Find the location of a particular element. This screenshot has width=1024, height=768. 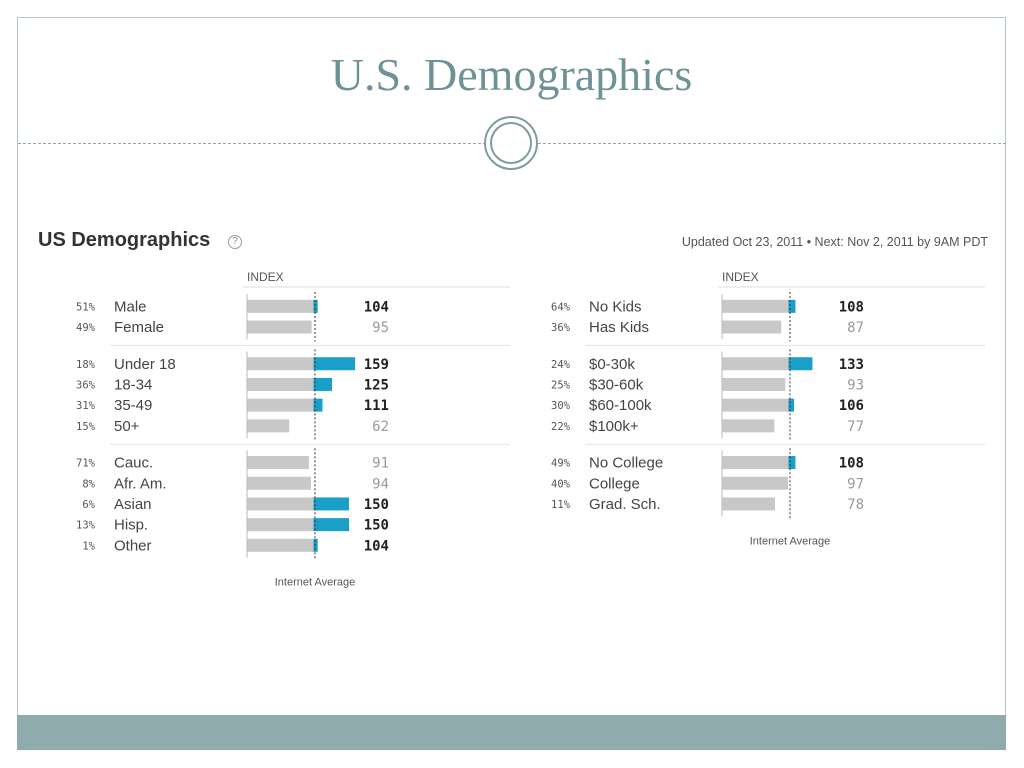

row-index-value: 95 is located at coordinates (380, 328).